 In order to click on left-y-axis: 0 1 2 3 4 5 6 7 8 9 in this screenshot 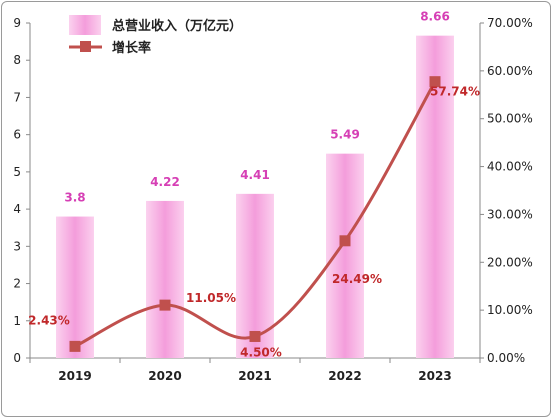, I will do `click(22, 190)`.